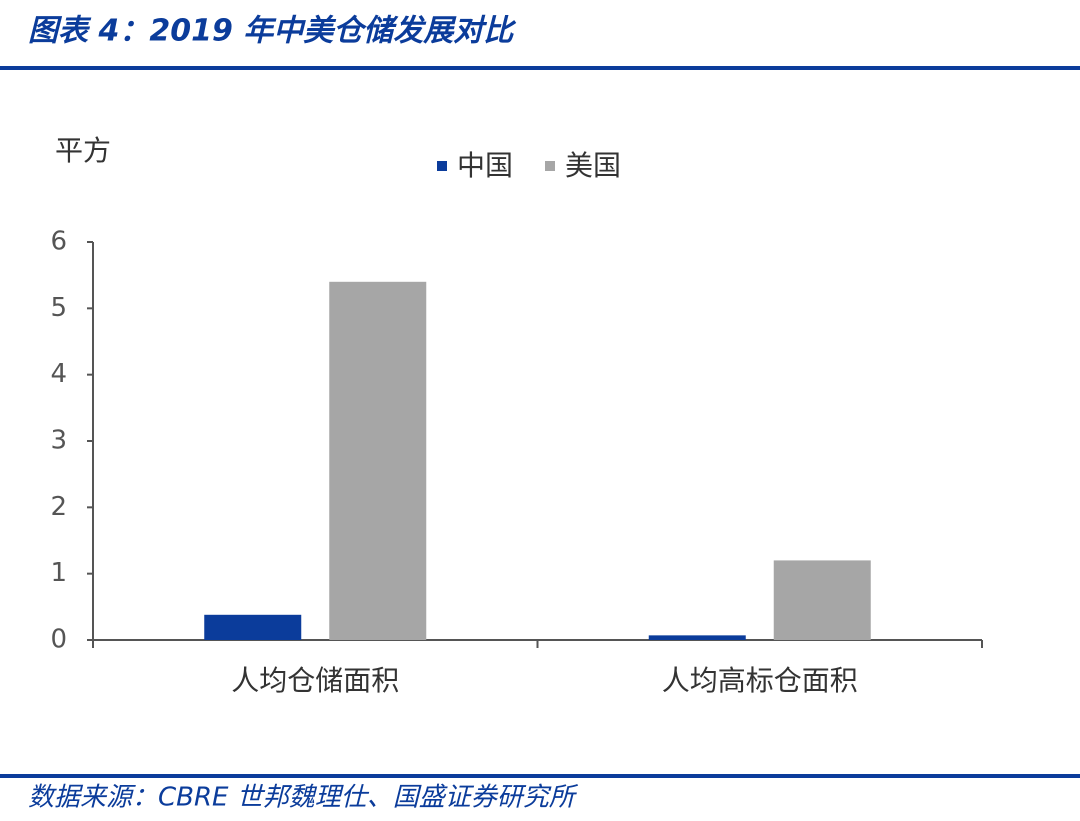 The width and height of the screenshot is (1080, 821). I want to click on legend-label: 中国, so click(485, 165).